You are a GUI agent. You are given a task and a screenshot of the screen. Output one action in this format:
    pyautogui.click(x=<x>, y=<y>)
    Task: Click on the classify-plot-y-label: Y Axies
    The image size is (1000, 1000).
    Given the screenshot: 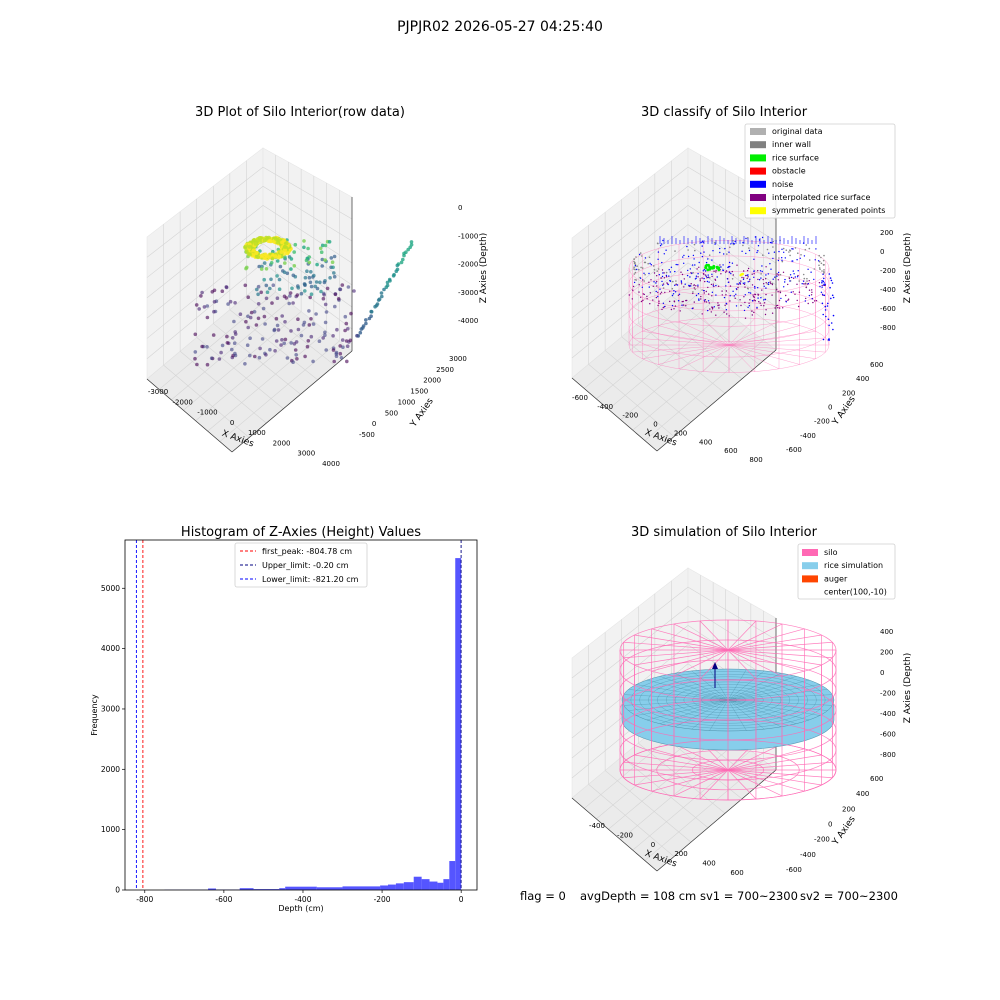 What is the action you would take?
    pyautogui.click(x=844, y=410)
    